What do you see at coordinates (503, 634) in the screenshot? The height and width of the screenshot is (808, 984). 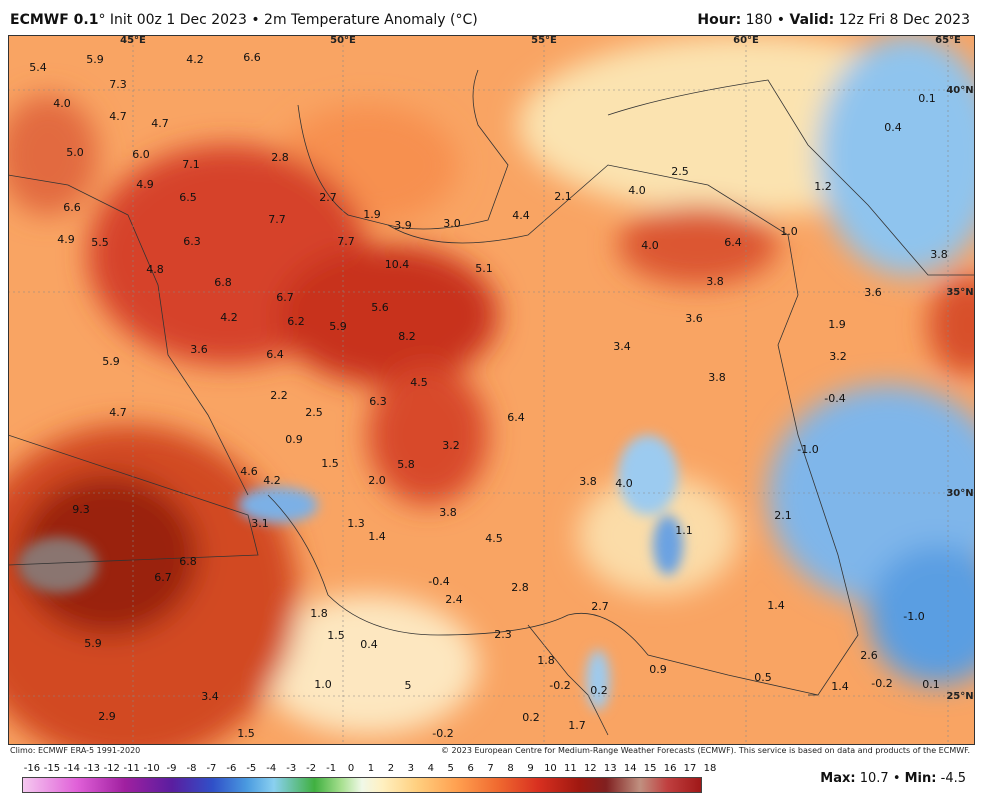 I see `anomaly-label: 2.3` at bounding box center [503, 634].